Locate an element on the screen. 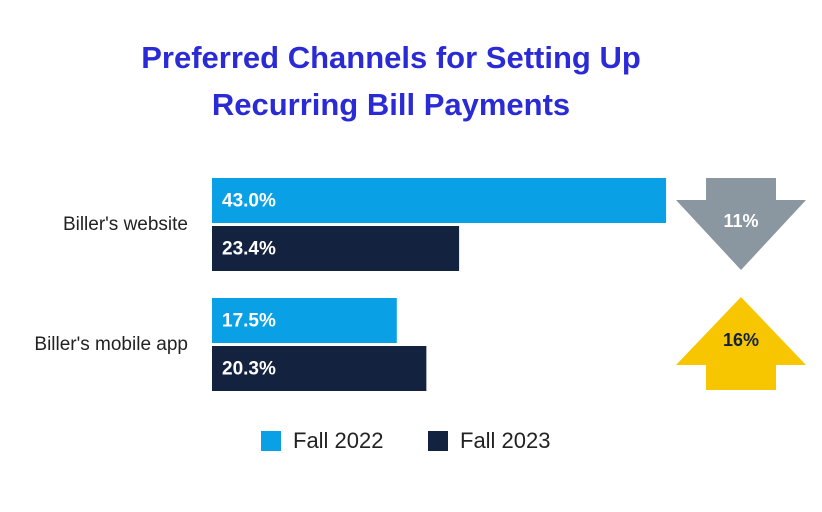 The width and height of the screenshot is (822, 512). annotation-label: 16% is located at coordinates (741, 340).